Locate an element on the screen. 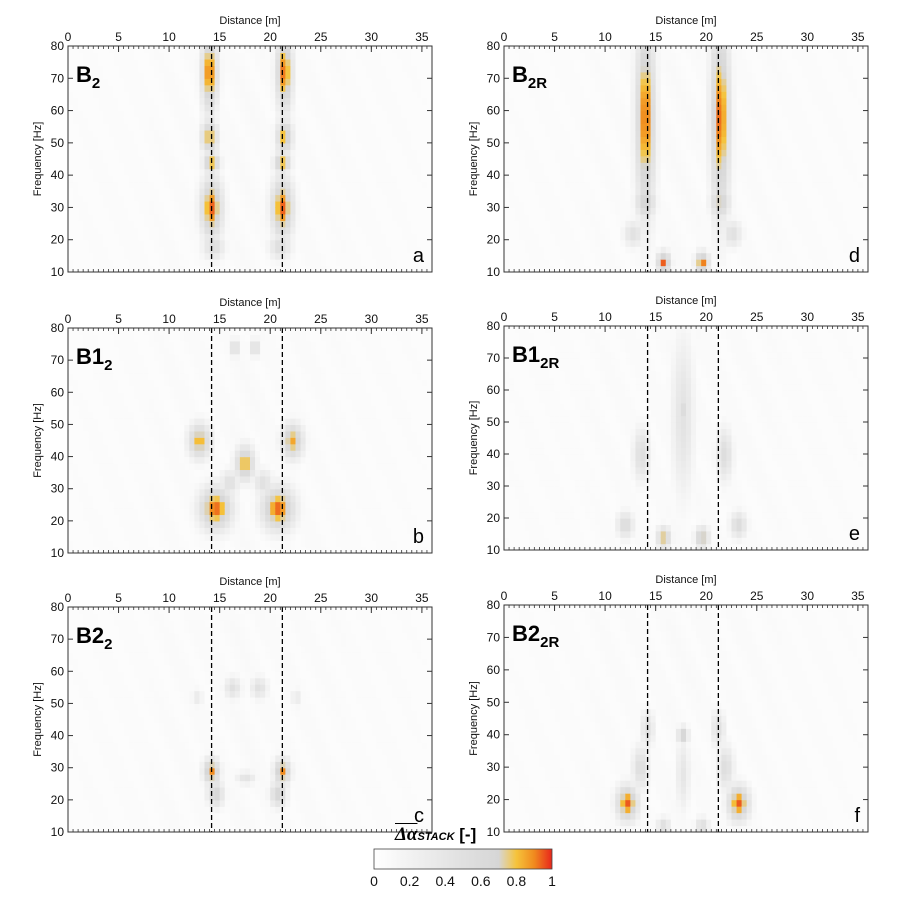 The height and width of the screenshot is (918, 900). y-tick-label: 80 is located at coordinates (58, 46).